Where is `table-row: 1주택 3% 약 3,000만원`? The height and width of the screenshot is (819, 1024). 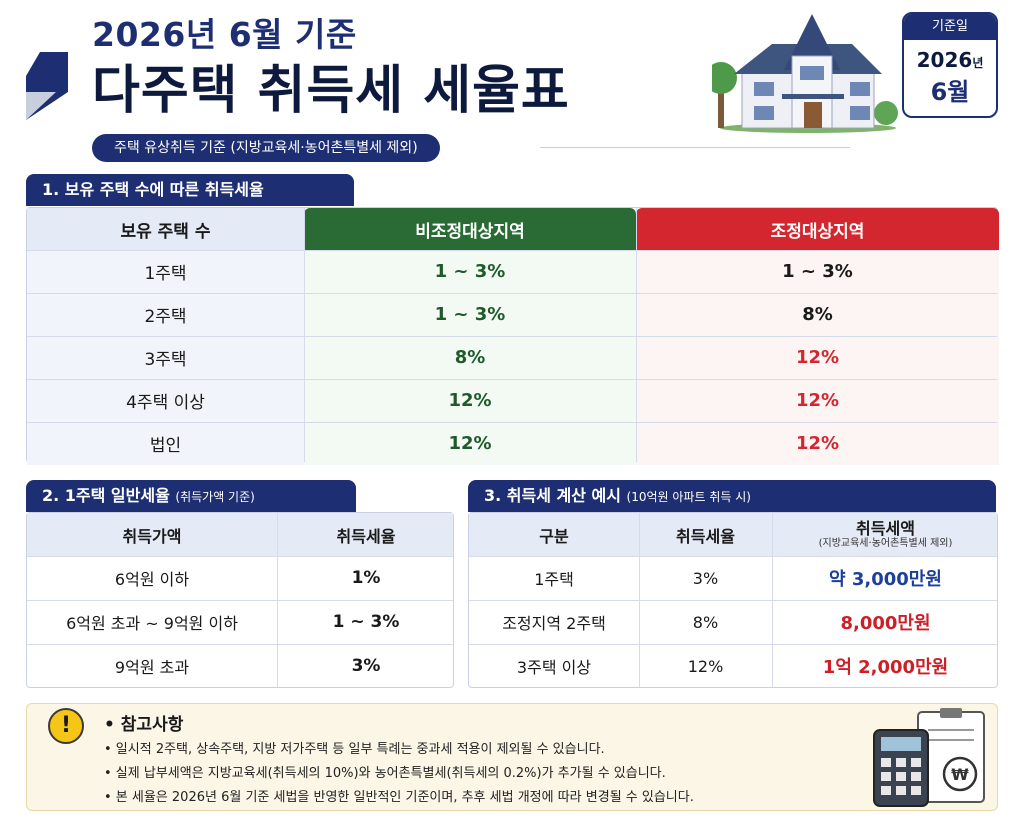
table-row: 1주택 3% 약 3,000만원 is located at coordinates (733, 578).